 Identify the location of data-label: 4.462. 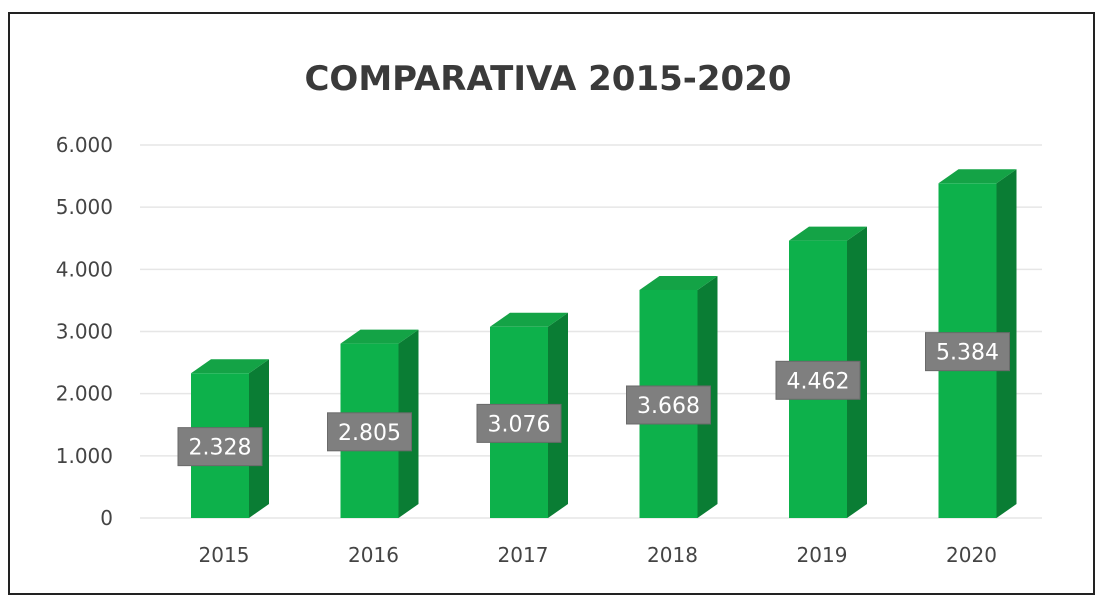
(818, 380).